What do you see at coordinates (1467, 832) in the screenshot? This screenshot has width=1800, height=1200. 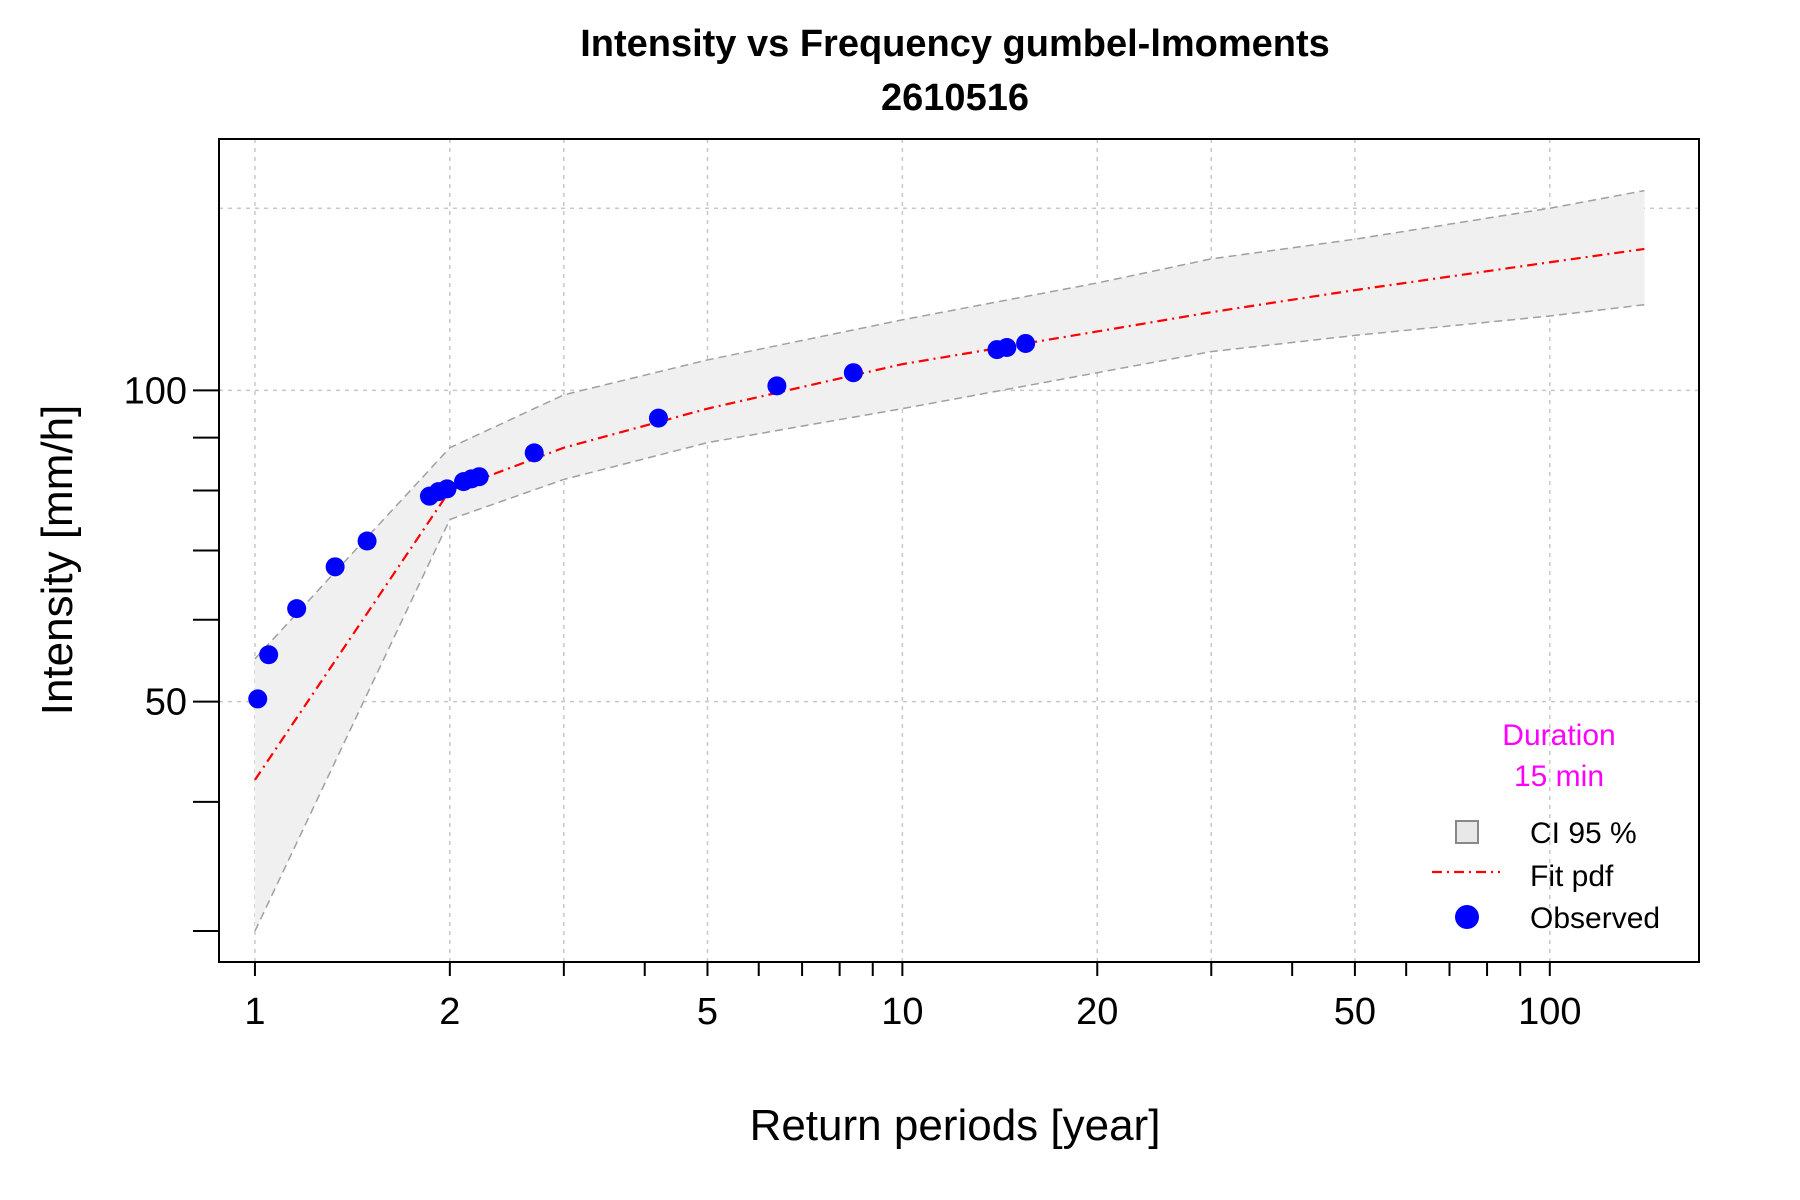 I see `legend-ci-swatch` at bounding box center [1467, 832].